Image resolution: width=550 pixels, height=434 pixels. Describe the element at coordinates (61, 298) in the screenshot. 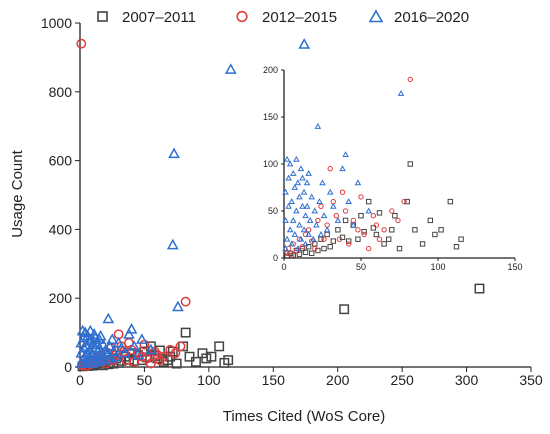

I see `main-y-tick-label: 200` at that location.